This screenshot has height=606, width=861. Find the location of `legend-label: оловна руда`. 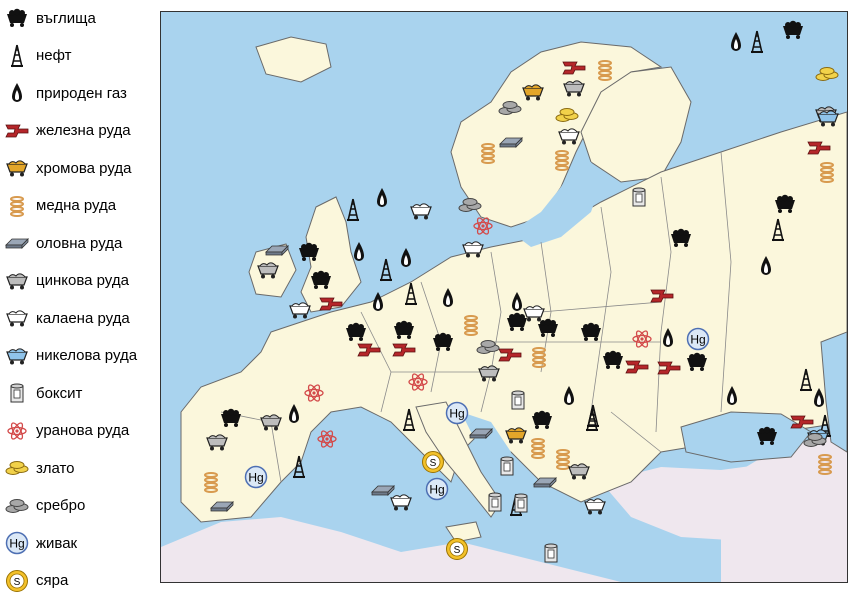

legend-label: оловна руда is located at coordinates (79, 243).